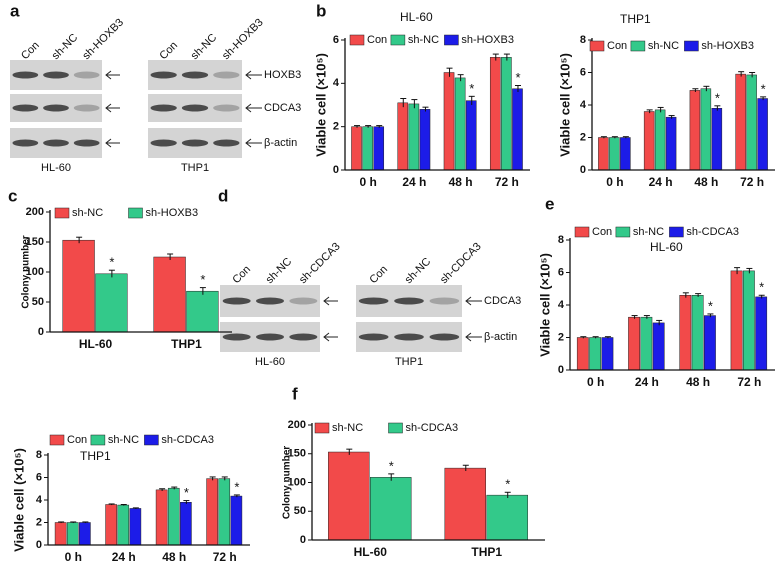 The height and width of the screenshot is (575, 778). I want to click on cell-line-label: HL-60, so click(270, 362).